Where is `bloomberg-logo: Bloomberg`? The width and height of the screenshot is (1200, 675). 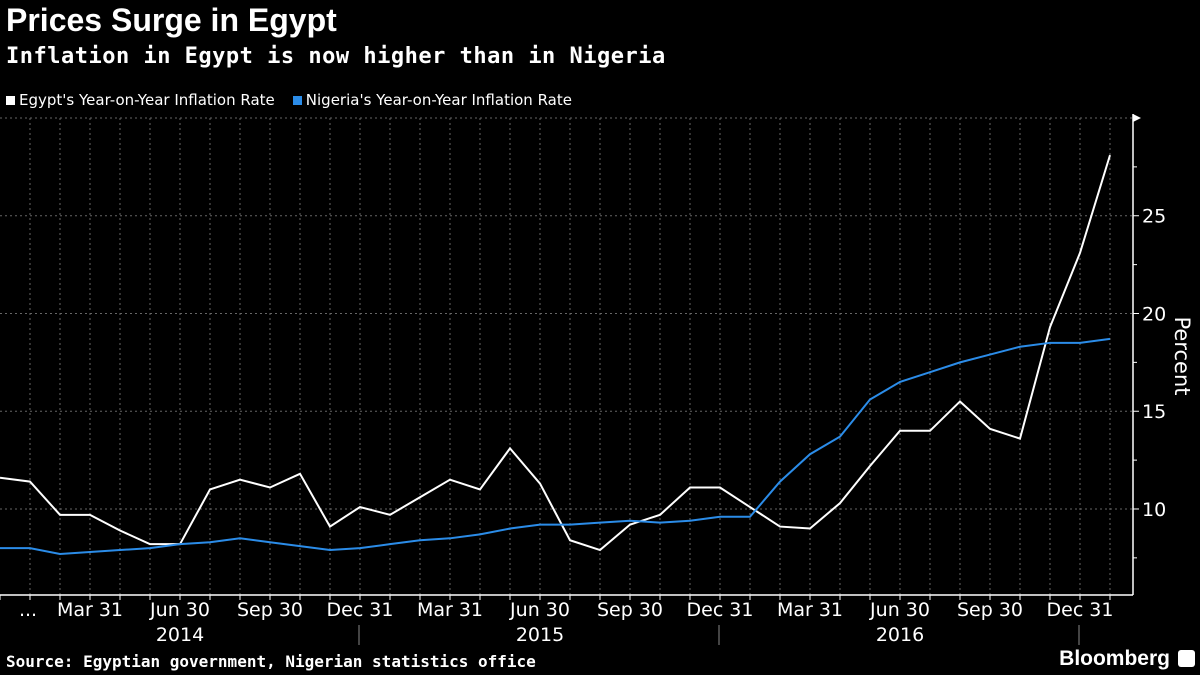 bloomberg-logo: Bloomberg is located at coordinates (1114, 658).